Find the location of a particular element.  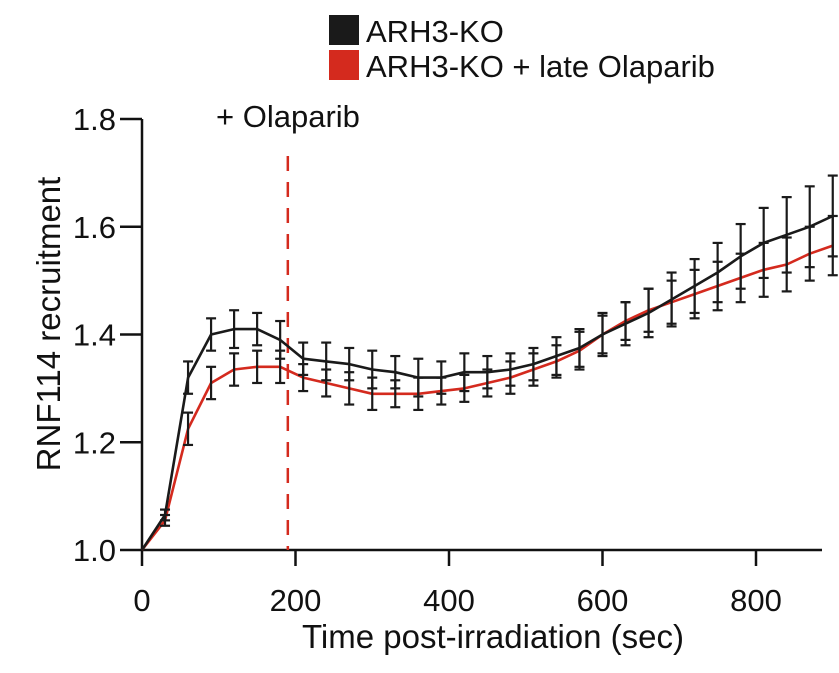

x-axis-ticks: 0 200 400 600 800 is located at coordinates (457, 584).